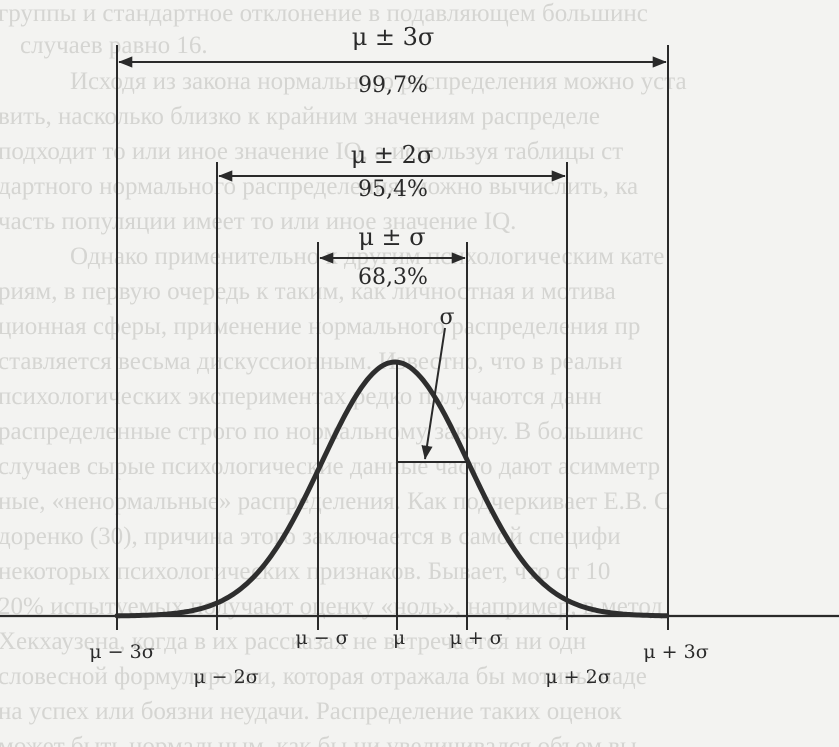 The image size is (839, 747). Describe the element at coordinates (393, 85) in the screenshot. I see `three-sigma-percent: 99,7%` at that location.